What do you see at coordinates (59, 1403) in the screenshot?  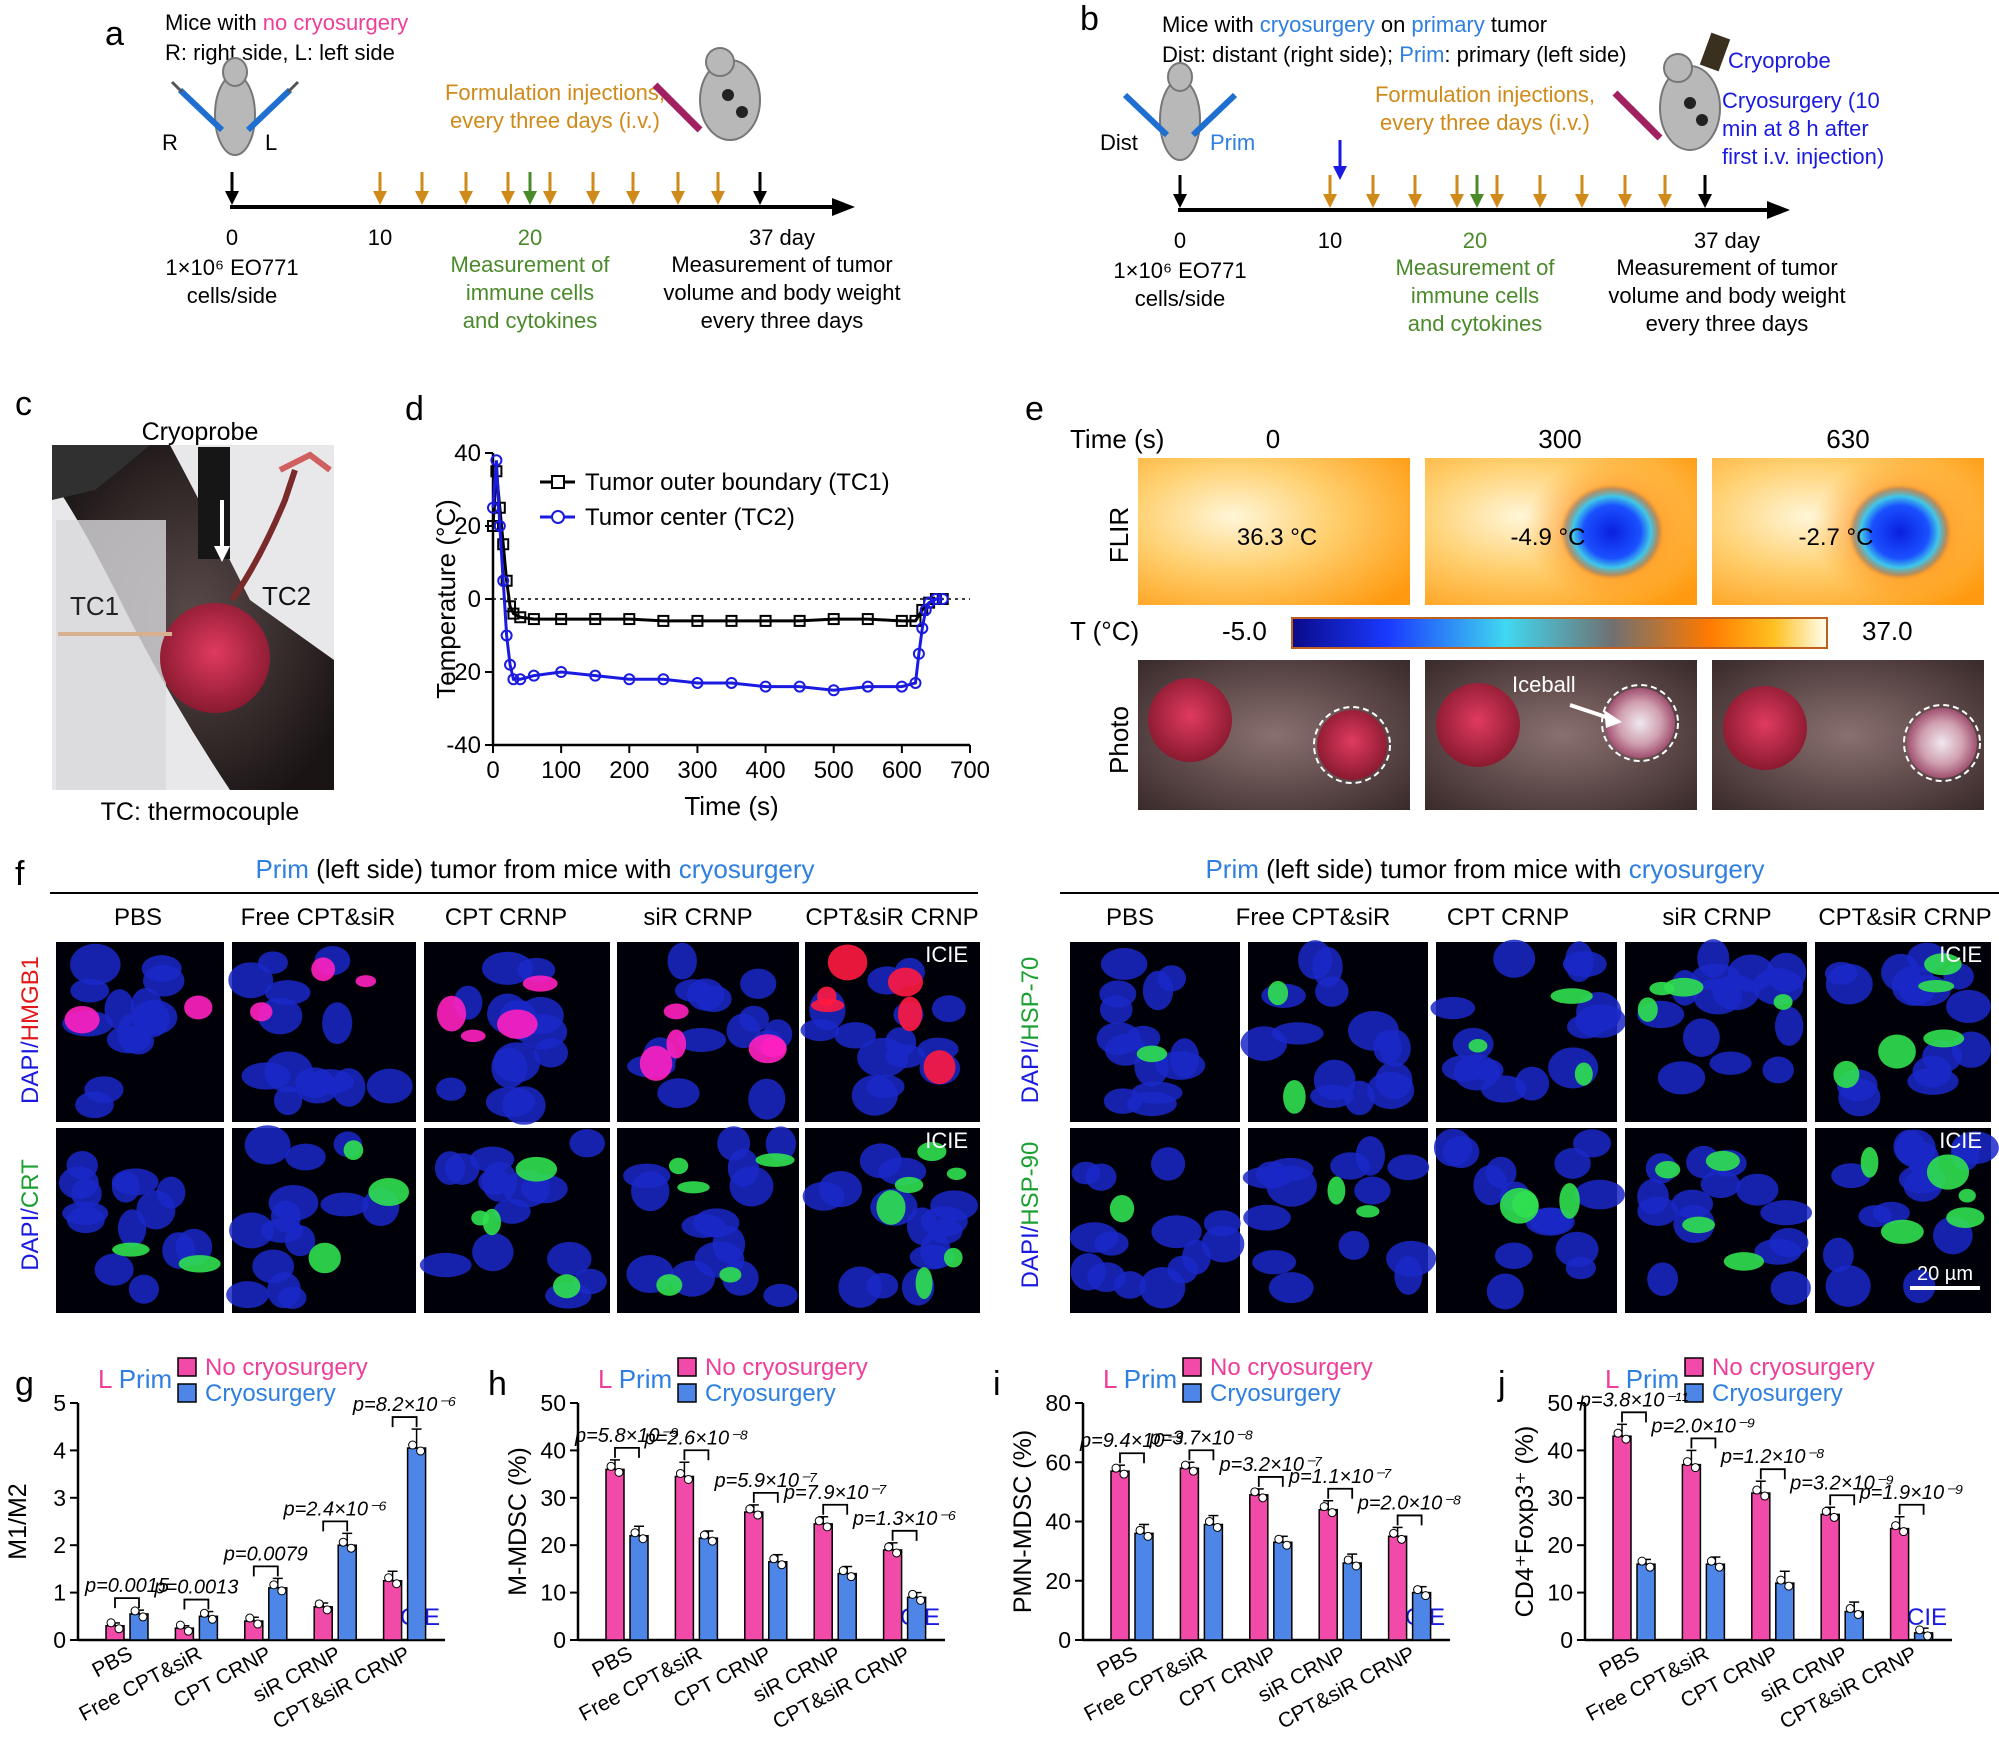 I see `y-tick-label: 5` at bounding box center [59, 1403].